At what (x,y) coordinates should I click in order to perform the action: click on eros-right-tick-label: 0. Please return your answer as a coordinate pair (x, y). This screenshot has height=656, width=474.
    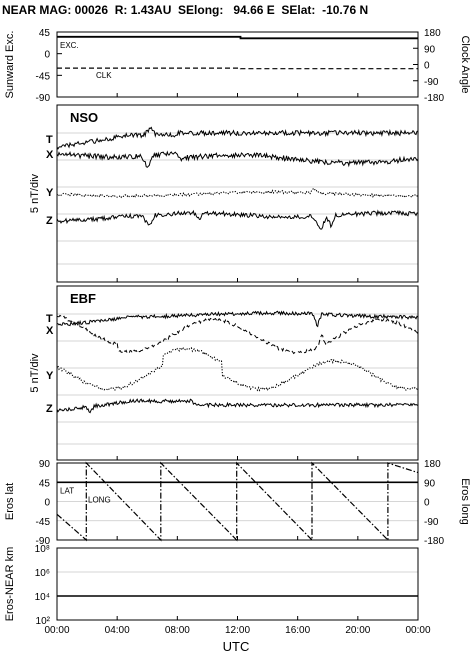
    Looking at the image, I should click on (427, 503).